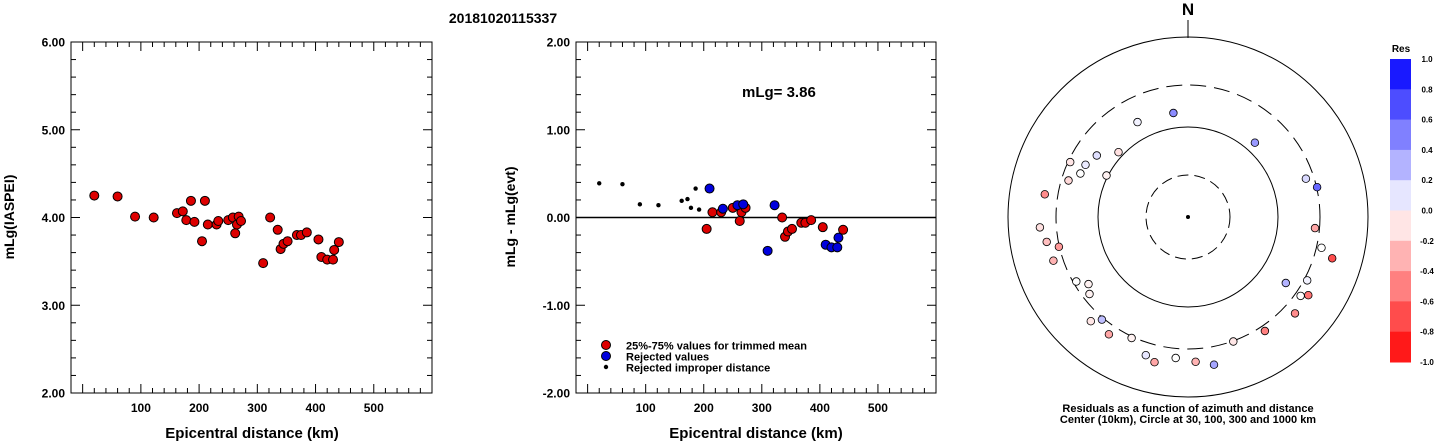  What do you see at coordinates (1401, 49) in the screenshot?
I see `colorbar-label: Res` at bounding box center [1401, 49].